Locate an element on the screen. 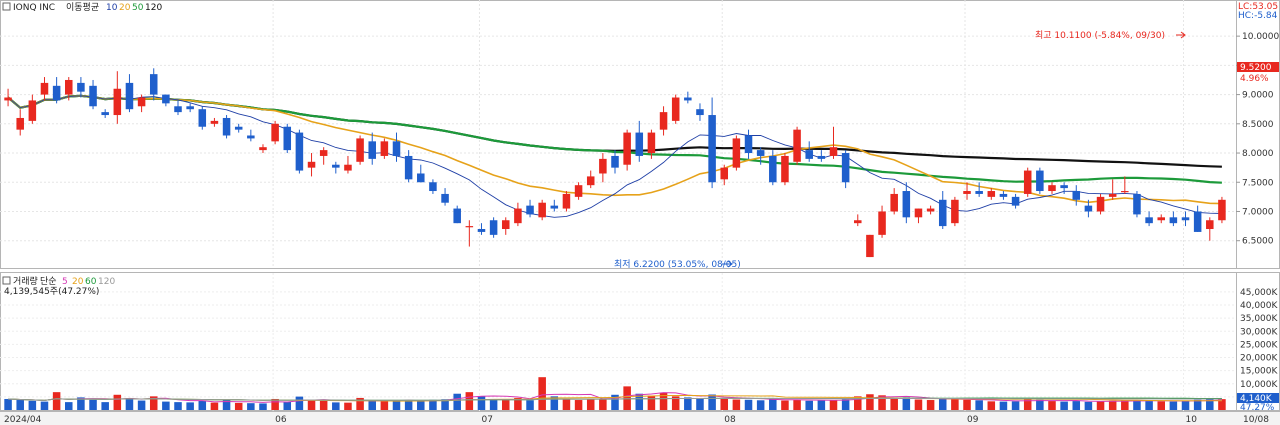  current-volume-pct-tag: 47.27% is located at coordinates (1257, 408).